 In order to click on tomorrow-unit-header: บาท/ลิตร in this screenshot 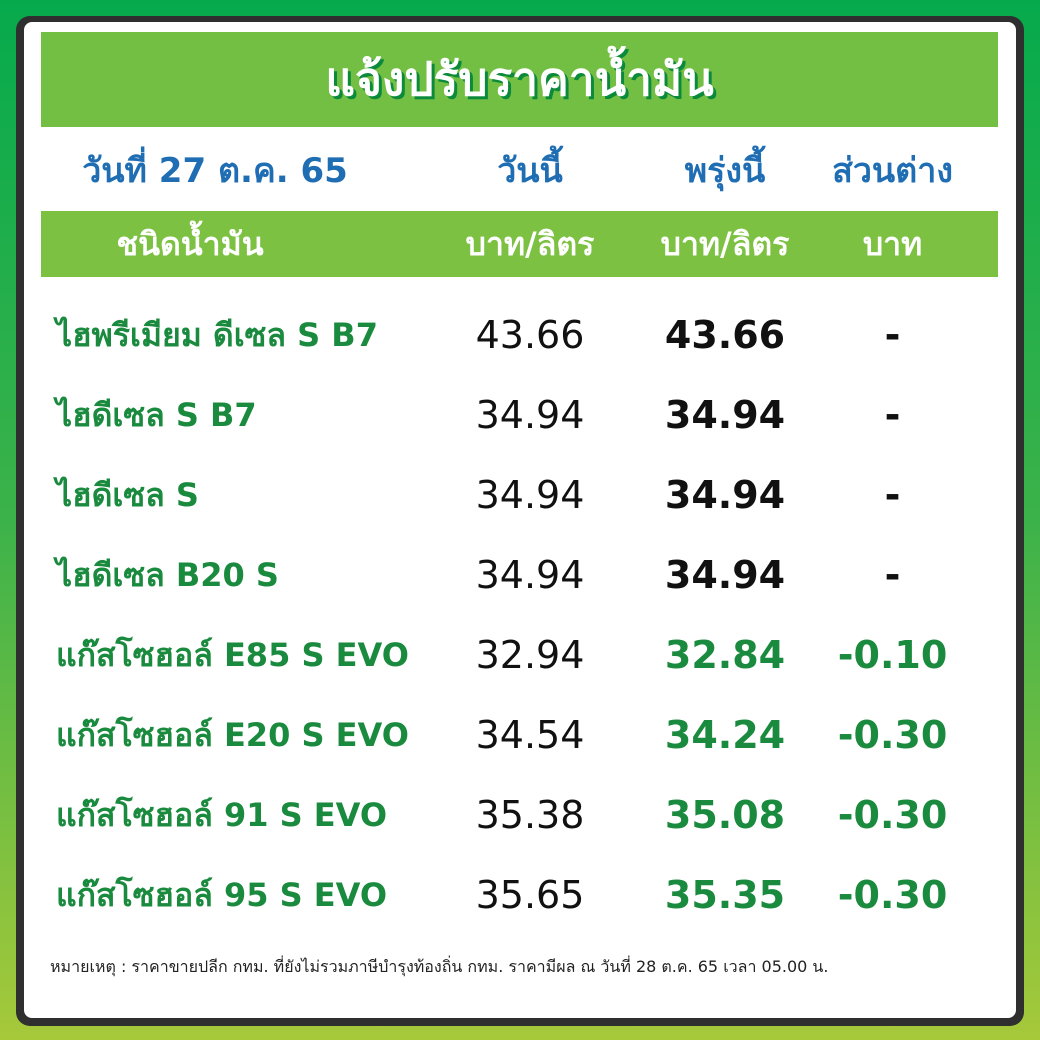, I will do `click(725, 243)`.